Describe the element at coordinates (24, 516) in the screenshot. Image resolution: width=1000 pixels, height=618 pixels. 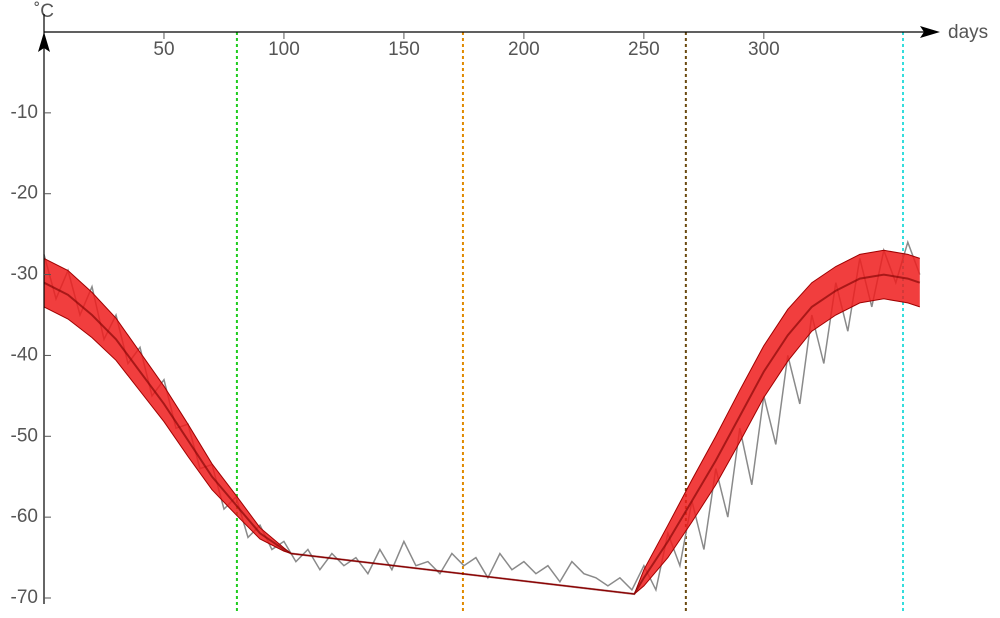
I see `y-tick-label: -60` at that location.